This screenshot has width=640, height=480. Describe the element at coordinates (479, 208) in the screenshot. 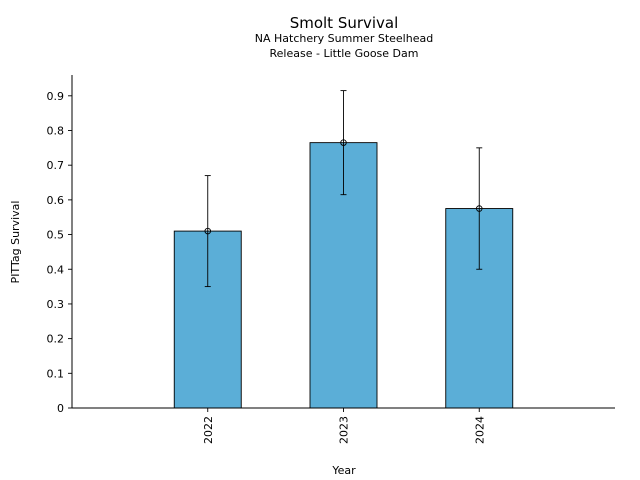

I see `point-2024` at that location.